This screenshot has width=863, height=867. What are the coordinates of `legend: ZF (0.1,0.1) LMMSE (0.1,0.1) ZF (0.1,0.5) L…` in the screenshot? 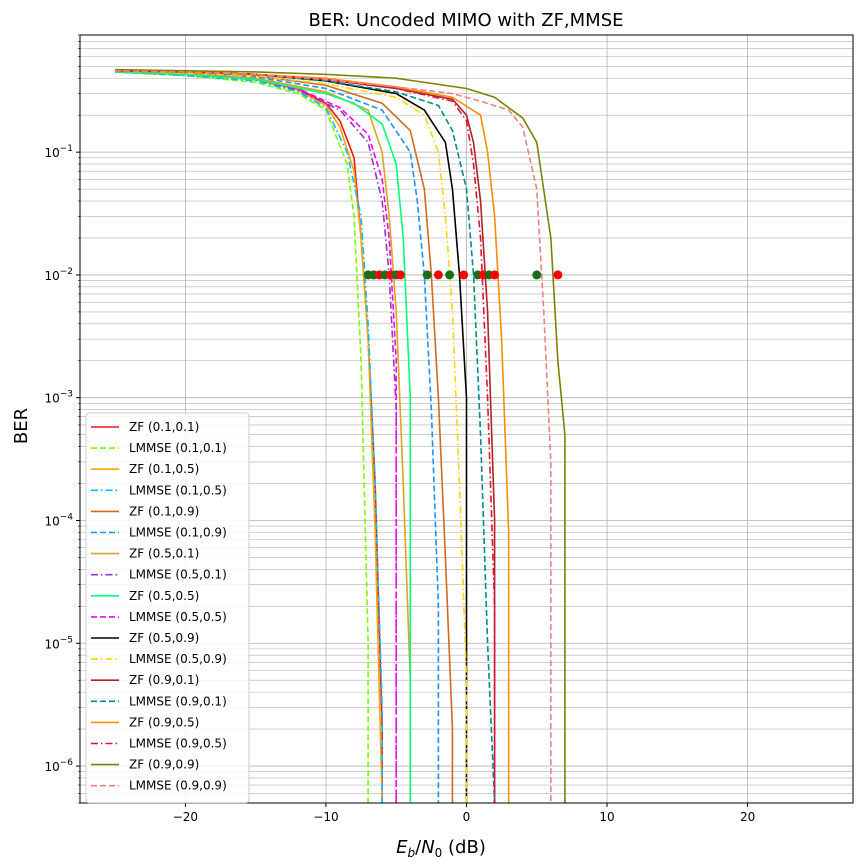 It's located at (167, 608).